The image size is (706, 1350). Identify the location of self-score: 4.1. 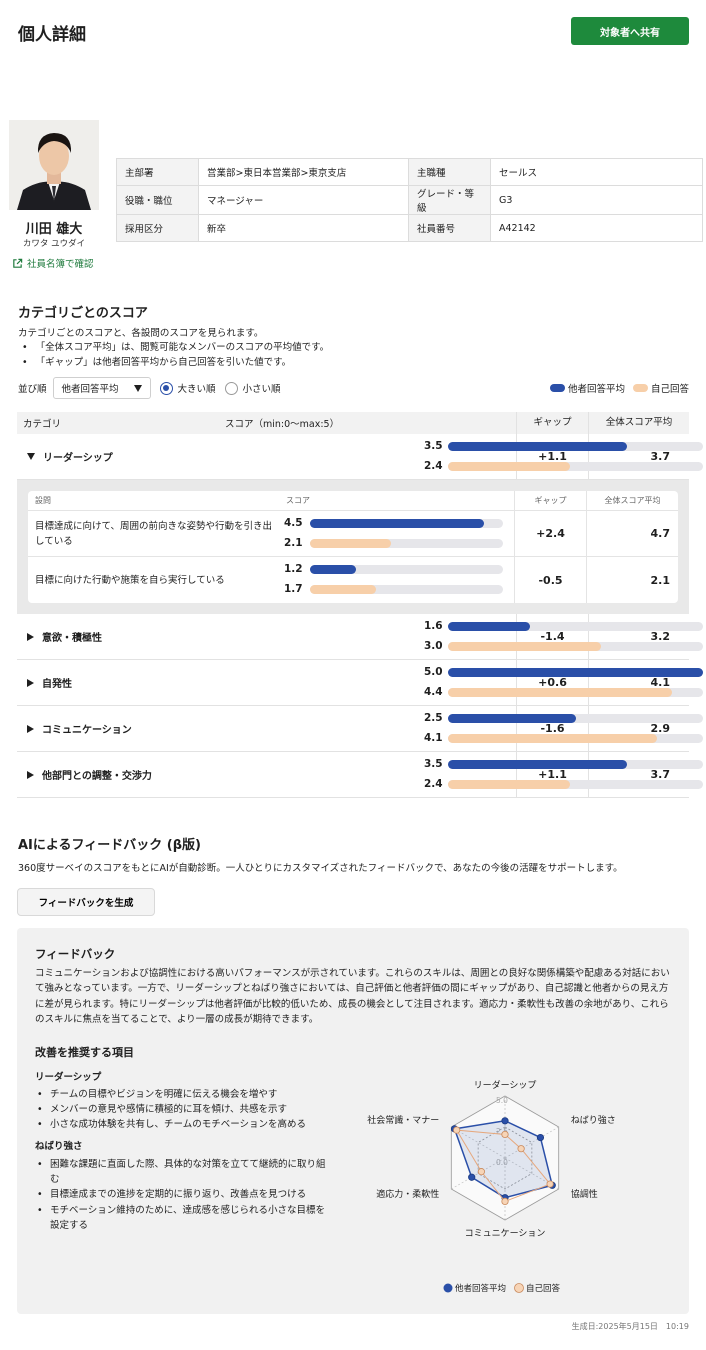
(433, 737).